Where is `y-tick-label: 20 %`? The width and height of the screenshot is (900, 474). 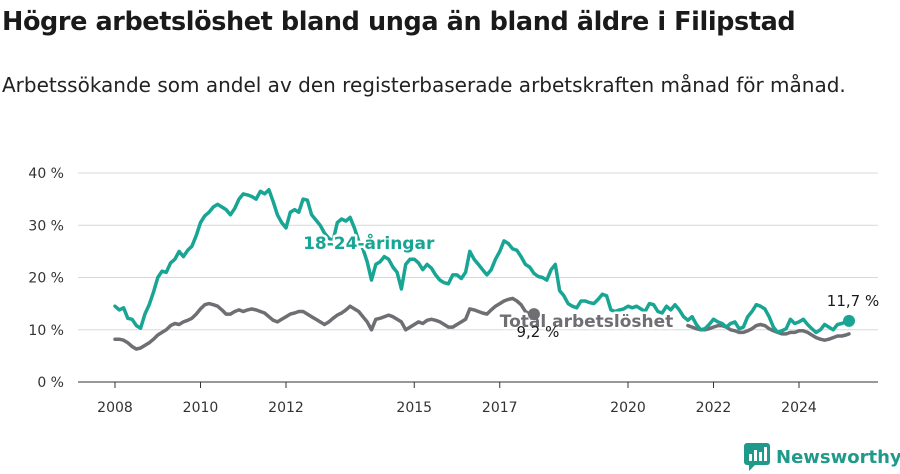 y-tick-label: 20 % is located at coordinates (46, 279).